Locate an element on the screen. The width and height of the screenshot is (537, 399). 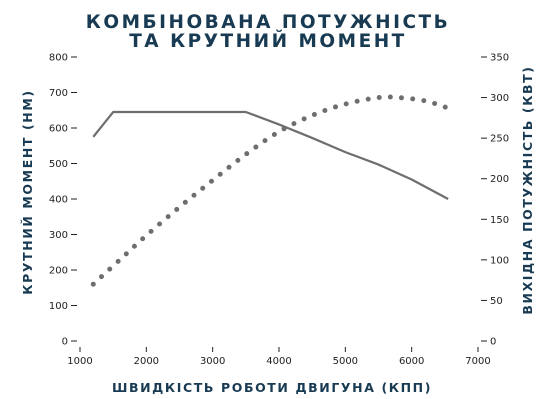
left-tick-label: 500 is located at coordinates (58, 164).